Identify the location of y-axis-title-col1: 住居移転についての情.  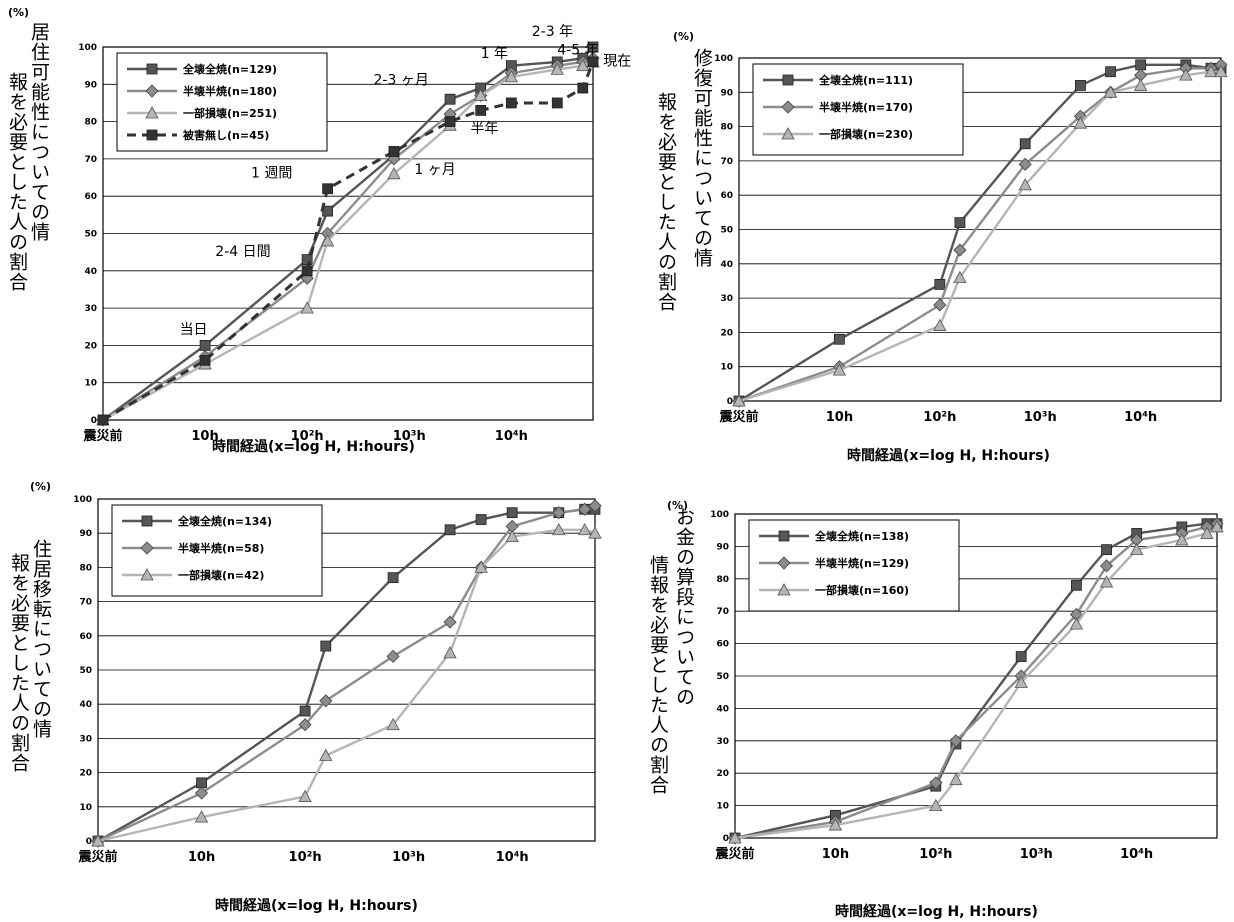
(41, 639).